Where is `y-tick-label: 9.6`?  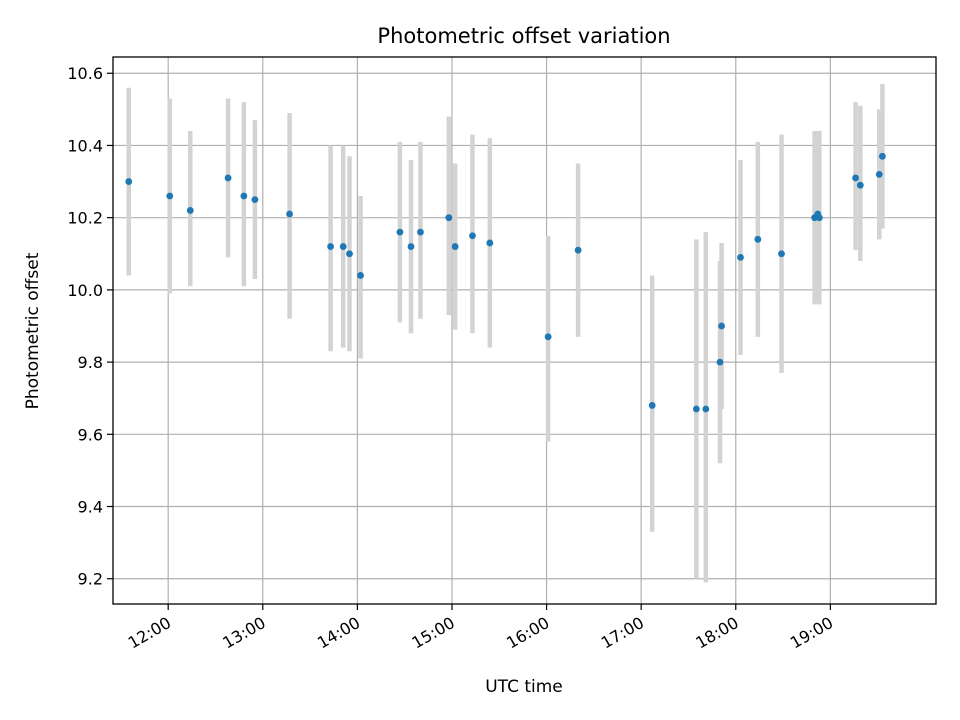 y-tick-label: 9.6 is located at coordinates (90, 434).